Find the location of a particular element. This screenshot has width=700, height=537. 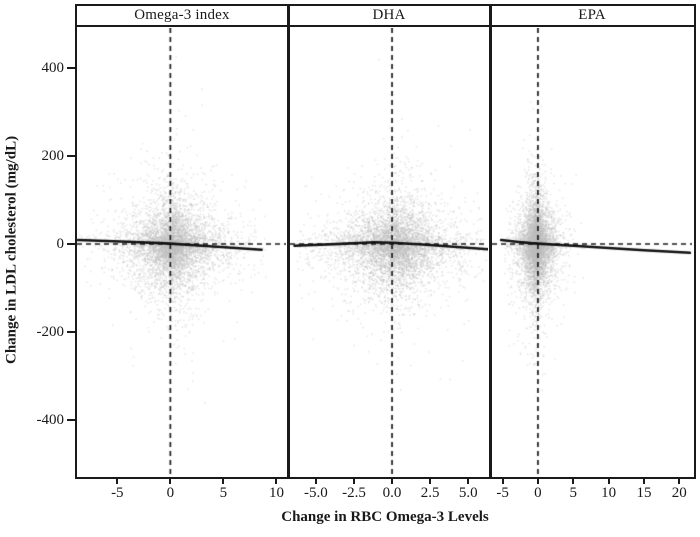

y-axis-title: Change in LDL cholesterol (mg/dL) is located at coordinates (11, 250).